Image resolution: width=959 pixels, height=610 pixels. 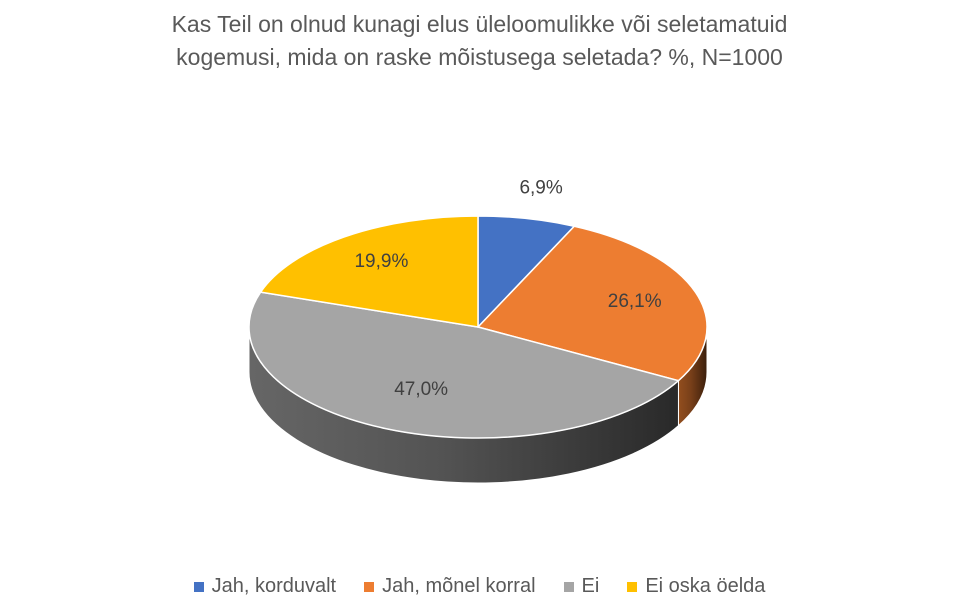 I want to click on legend-label: Ei oska öelda, so click(x=705, y=586).